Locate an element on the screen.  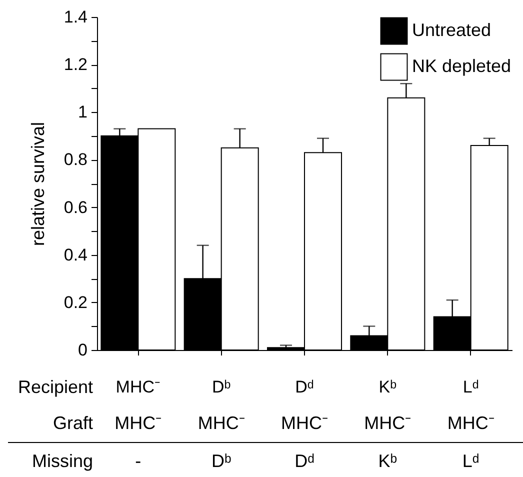
y-tick-label: 1 is located at coordinates (83, 112).